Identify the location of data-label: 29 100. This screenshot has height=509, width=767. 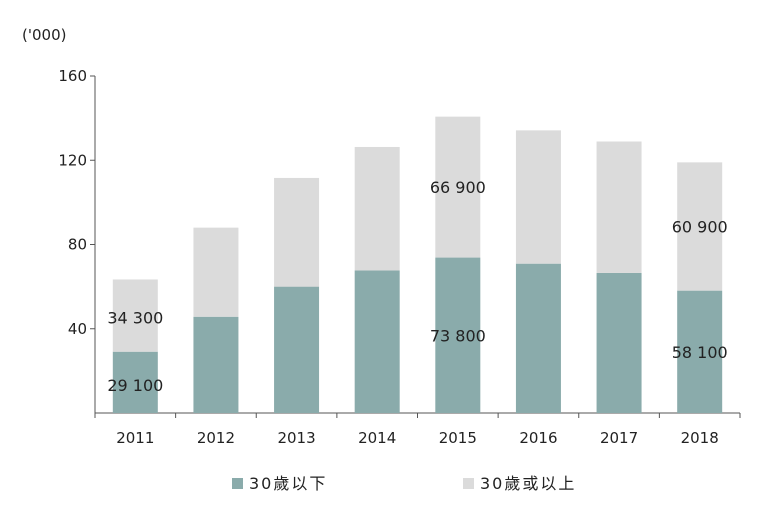
(135, 385).